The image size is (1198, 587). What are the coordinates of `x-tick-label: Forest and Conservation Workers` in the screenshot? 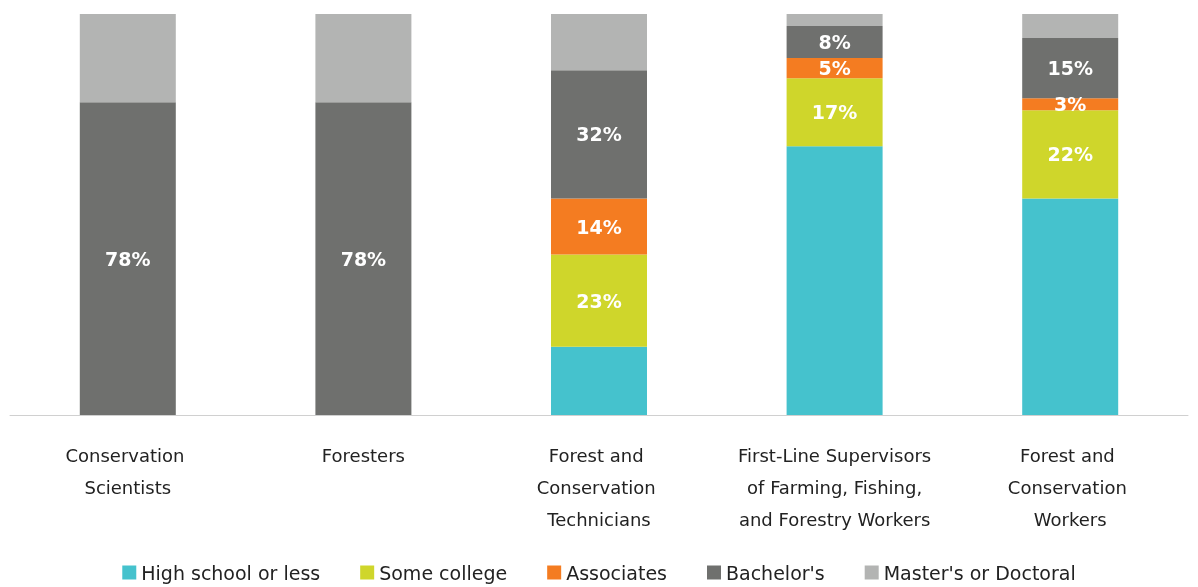 It's located at (1070, 487).